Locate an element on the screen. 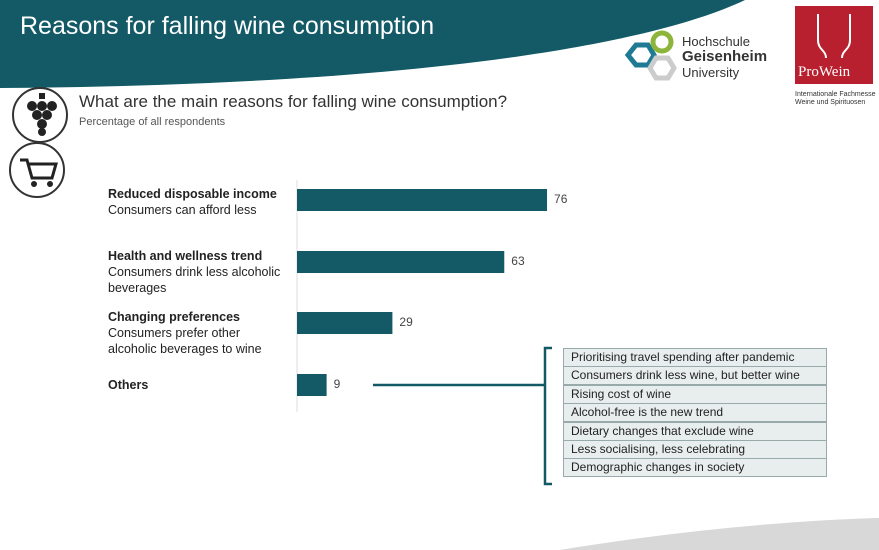  category-description: Consumers drink less alcoholic beverages is located at coordinates (194, 280).